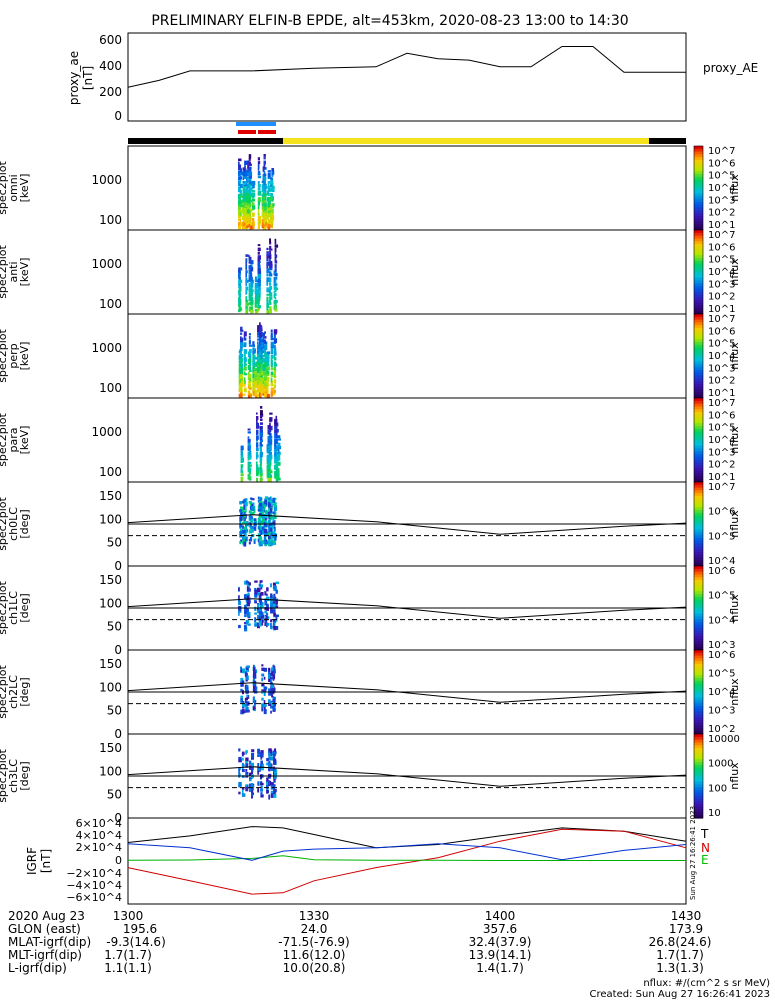  I want to click on spec-panel-0-colorbar-tick: 10^5, so click(721, 176).